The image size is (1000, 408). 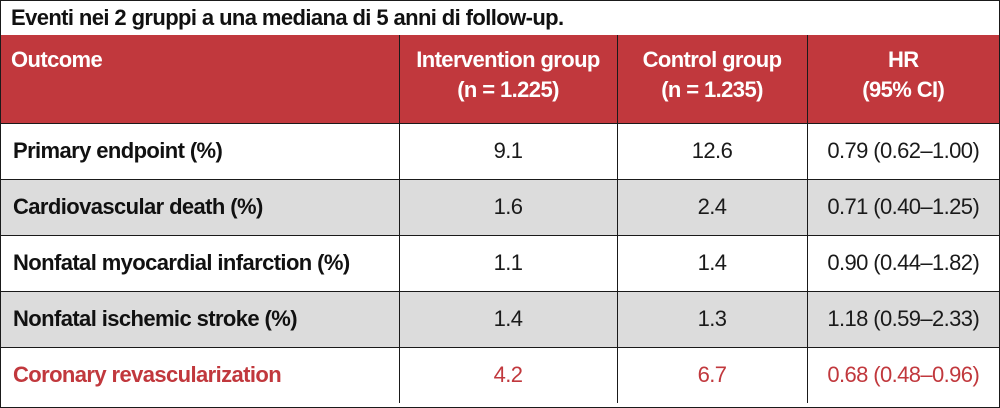 What do you see at coordinates (200, 207) in the screenshot?
I see `row-outcome-name: Cardiovascular death (%)` at bounding box center [200, 207].